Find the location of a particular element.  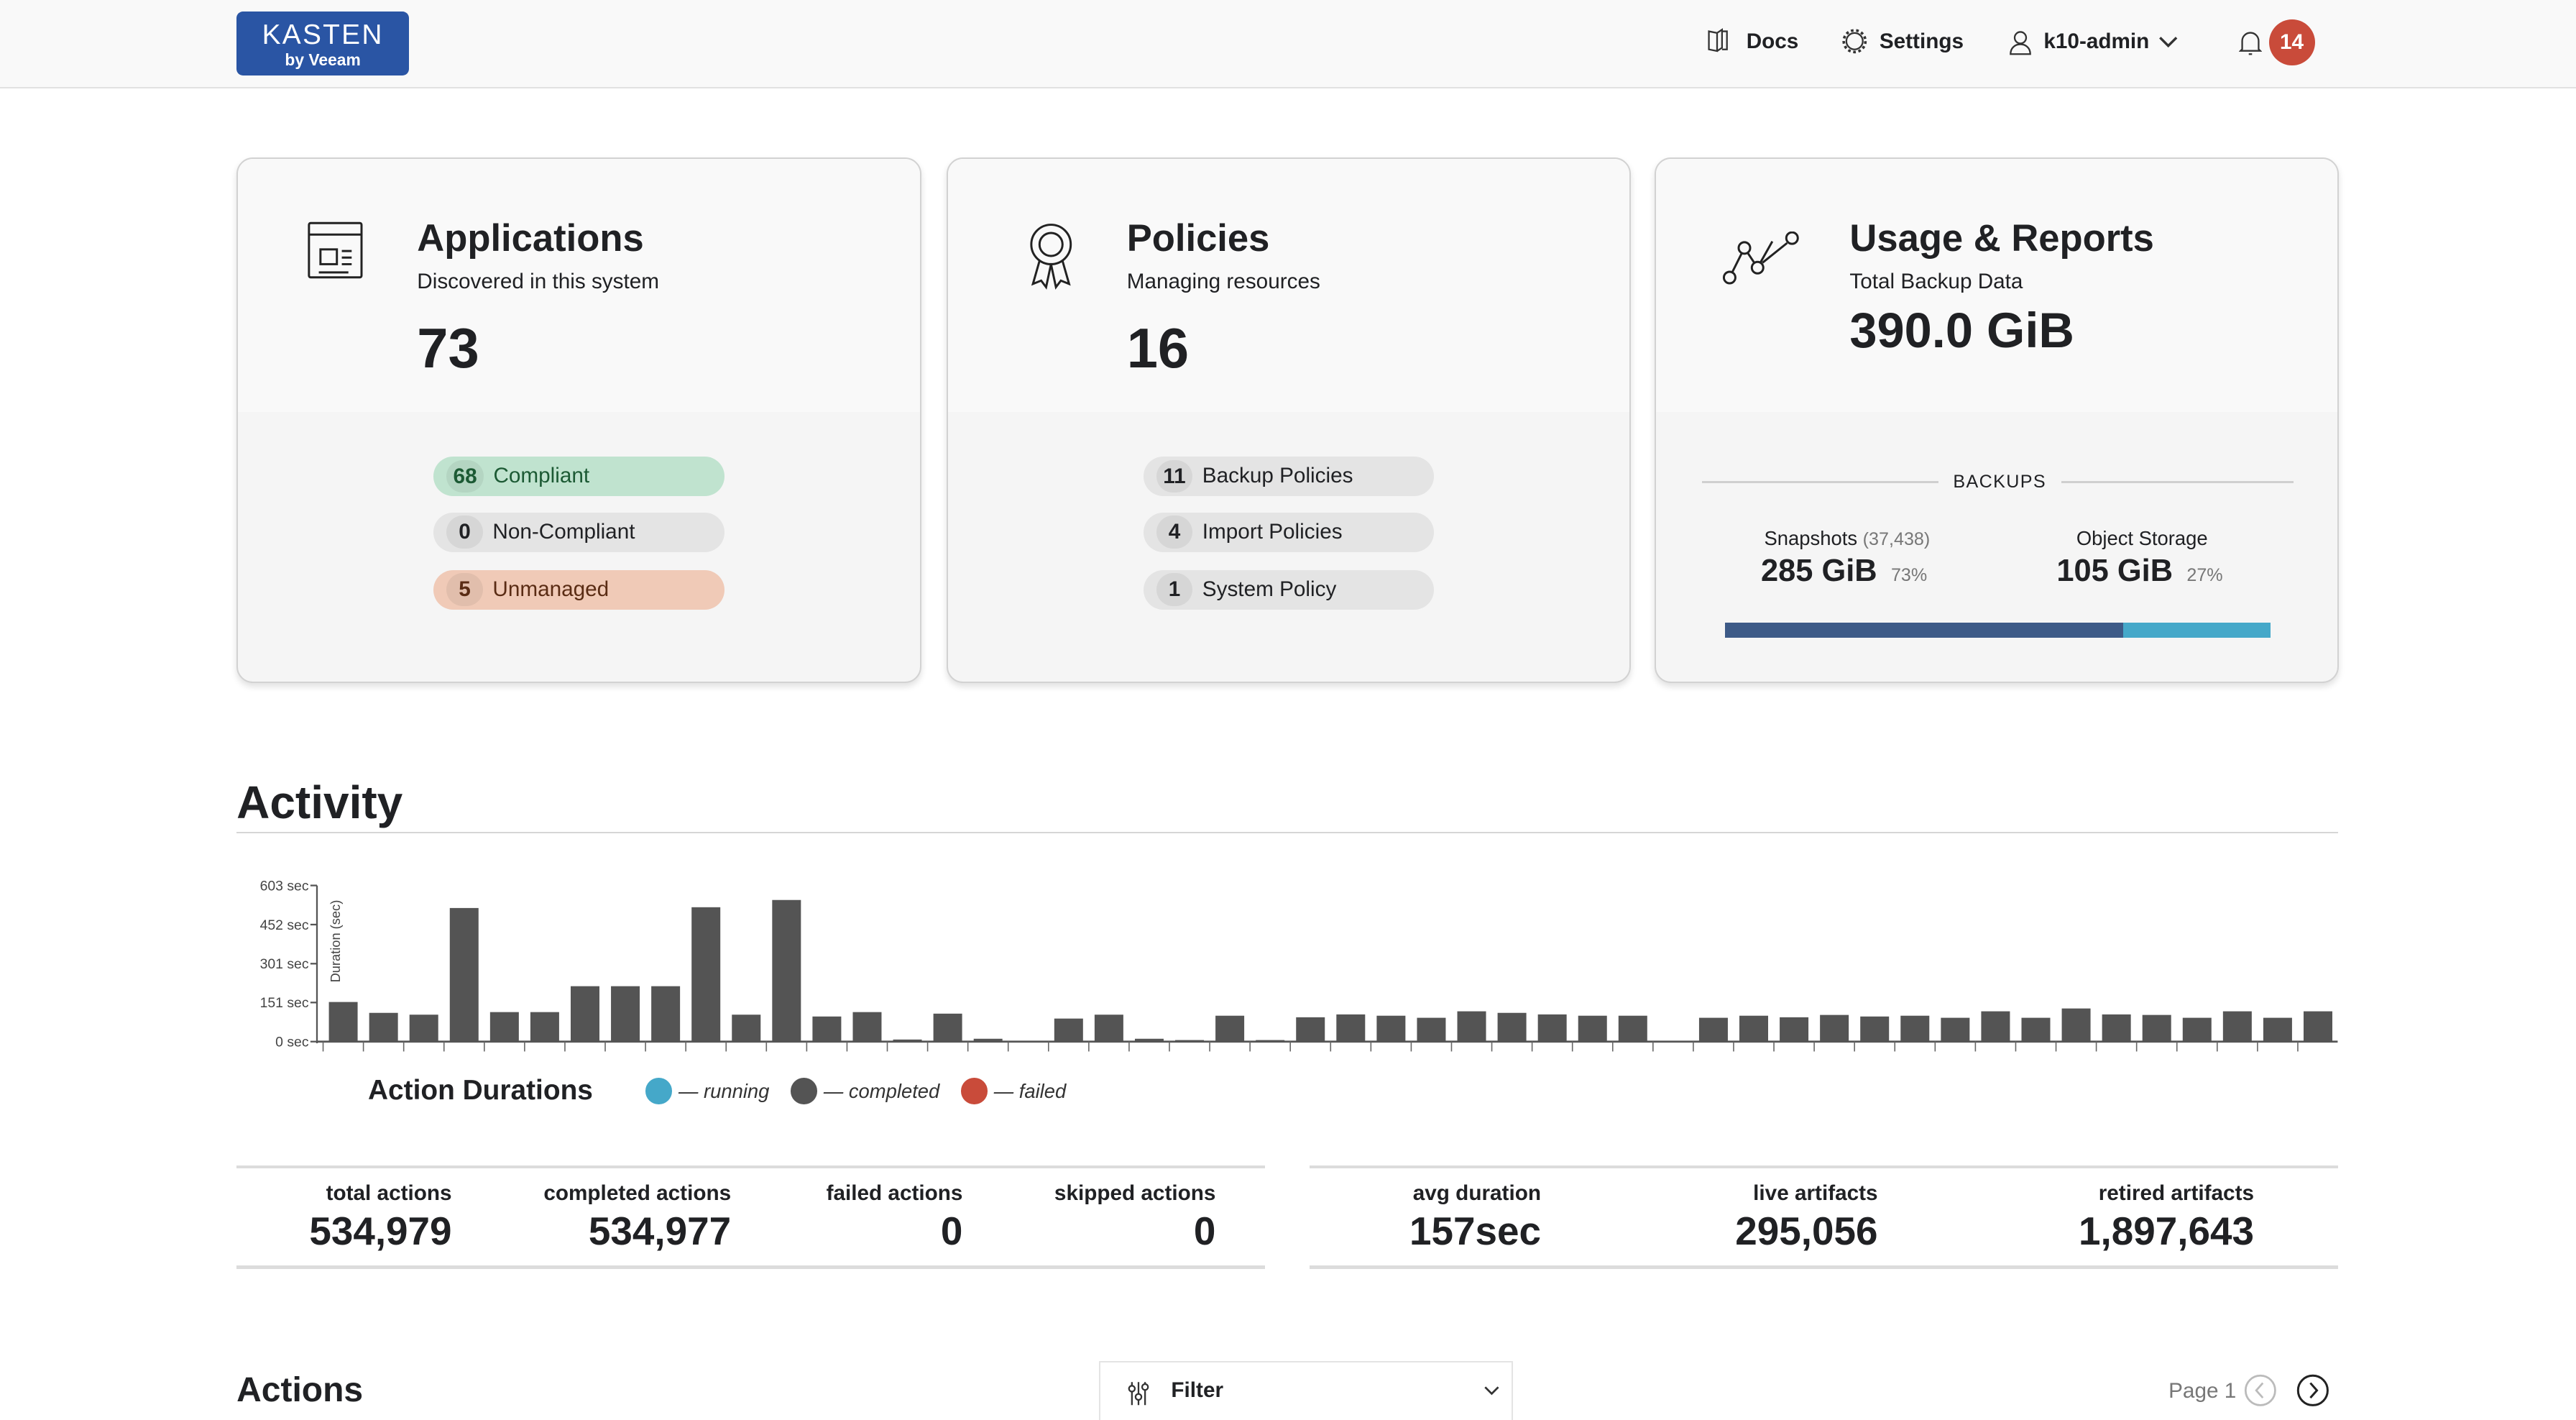

user-label: k10-admin is located at coordinates (2096, 41).